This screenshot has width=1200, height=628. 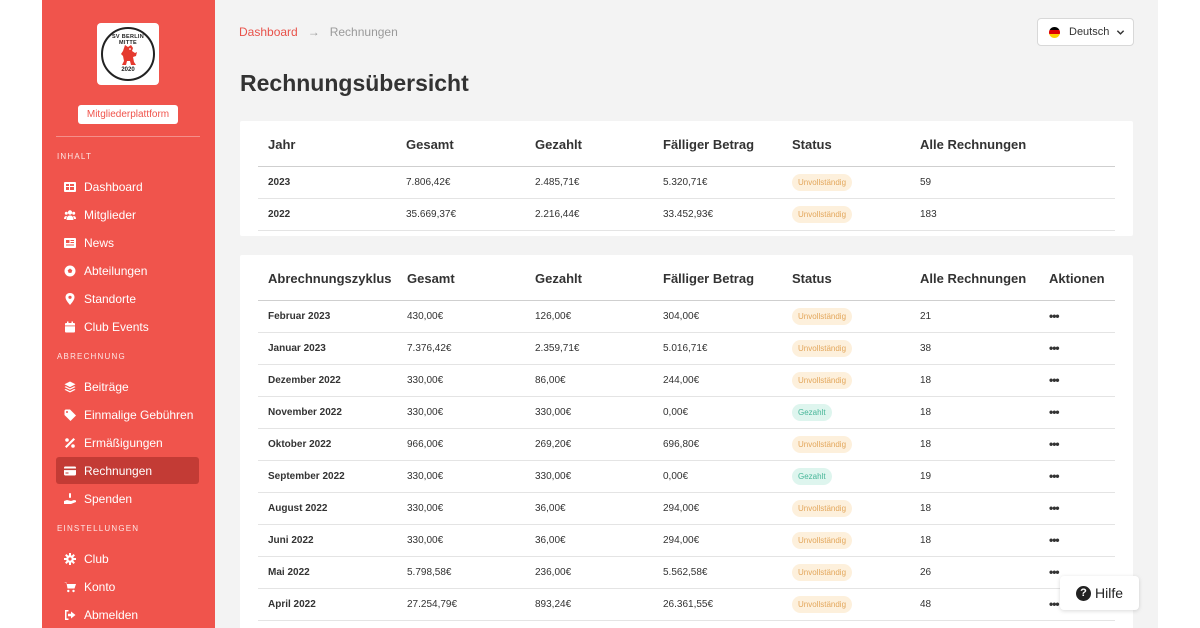 I want to click on breadcrumb-link-dashboard: Dashboard, so click(x=268, y=32).